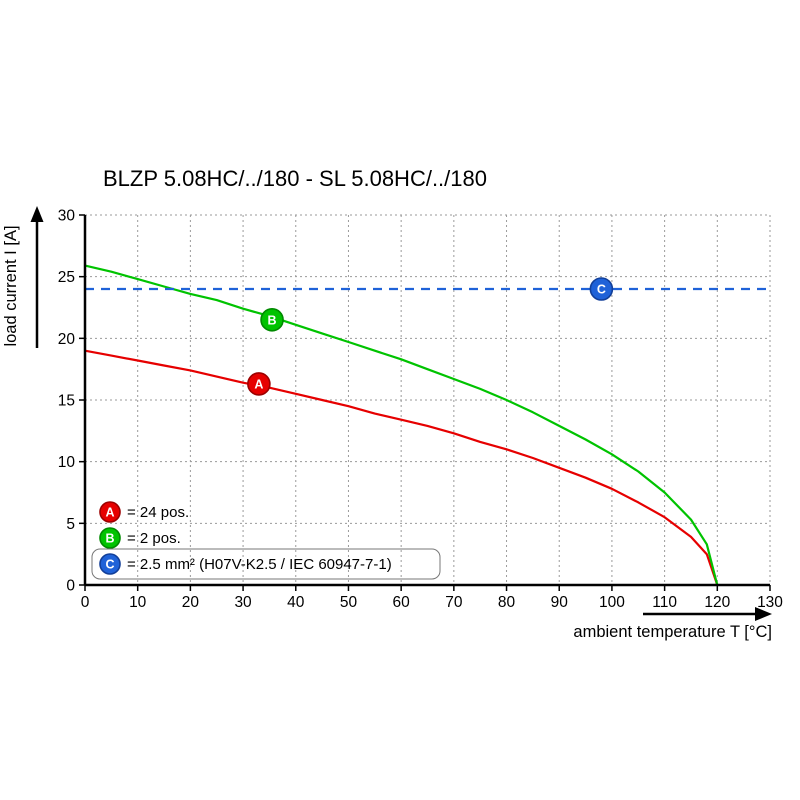  What do you see at coordinates (349, 602) in the screenshot?
I see `x-tick-label-50: 50` at bounding box center [349, 602].